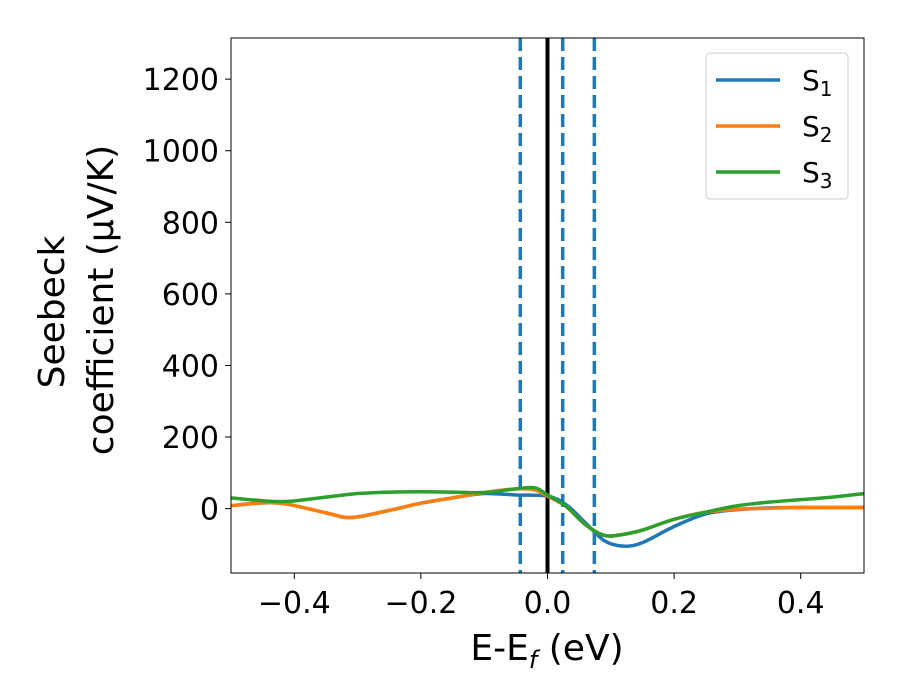 This screenshot has width=900, height=700. Describe the element at coordinates (420, 603) in the screenshot. I see `x-tick-label: −0.2` at that location.